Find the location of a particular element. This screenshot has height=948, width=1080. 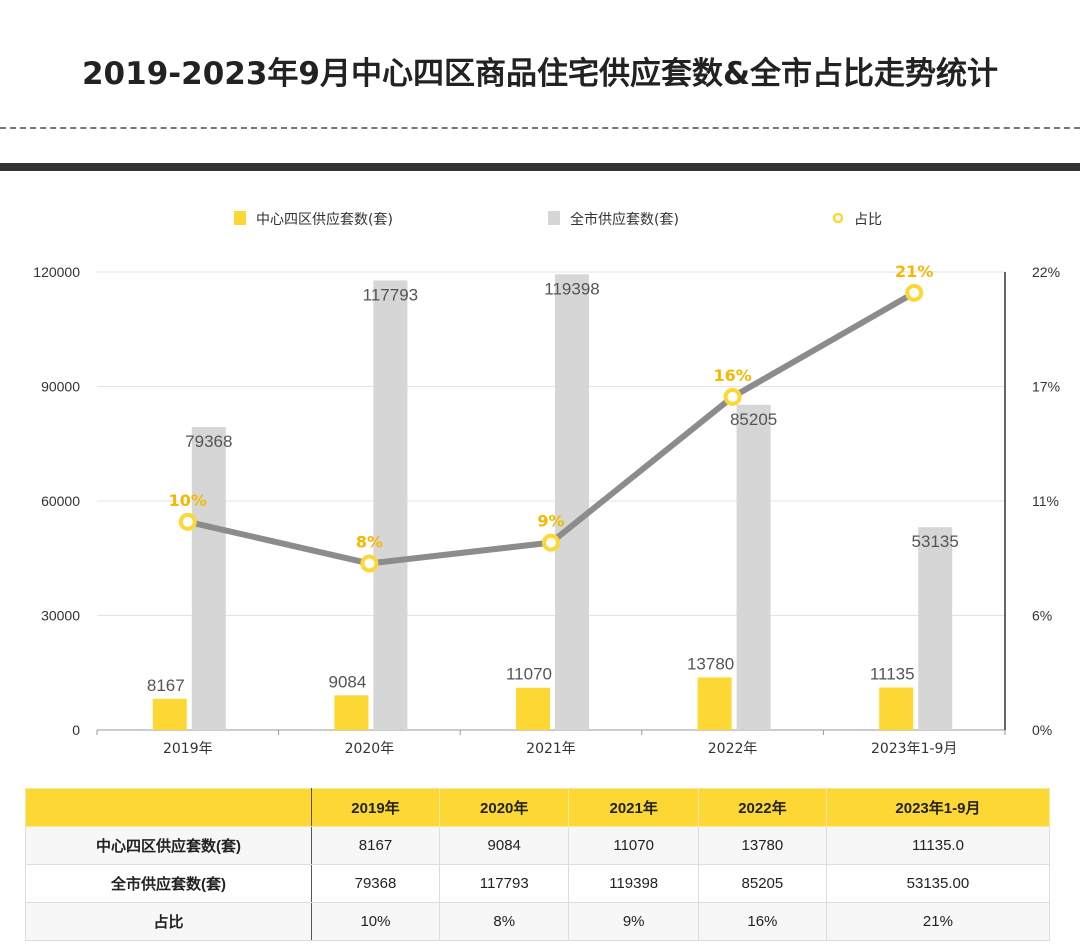

table-row: 中心四区供应套数(套) 8167 9084 11070 13780 11135.0 is located at coordinates (538, 845).